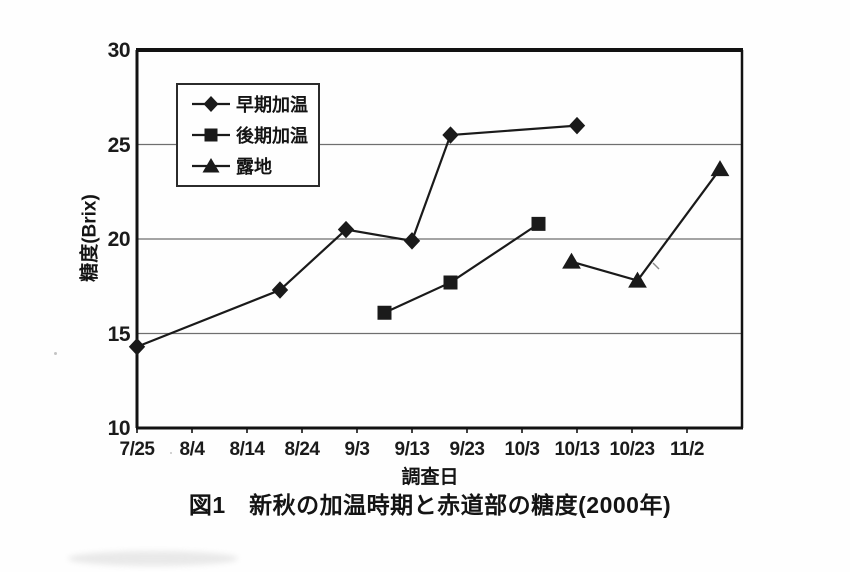  What do you see at coordinates (119, 334) in the screenshot?
I see `y-tick-label-15: 15` at bounding box center [119, 334].